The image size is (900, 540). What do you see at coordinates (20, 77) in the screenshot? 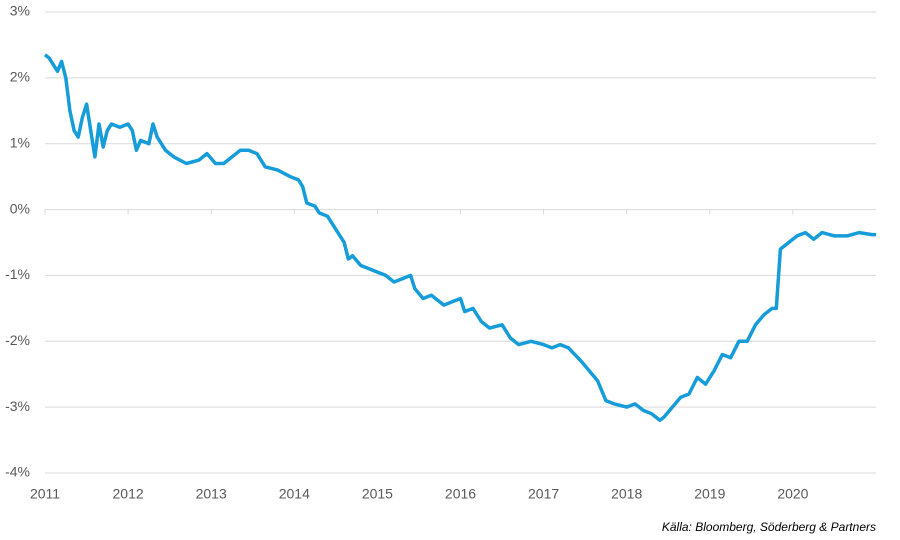
I see `y-tick-label: 2%` at bounding box center [20, 77].